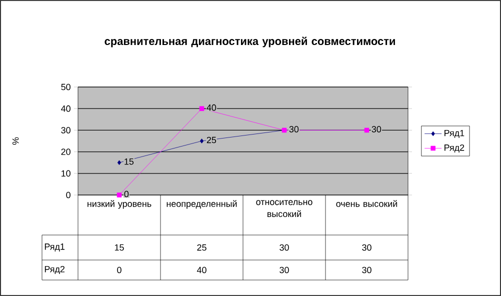 The image size is (501, 296). What do you see at coordinates (454, 148) in the screenshot?
I see `legend-label: Ряд2` at bounding box center [454, 148].